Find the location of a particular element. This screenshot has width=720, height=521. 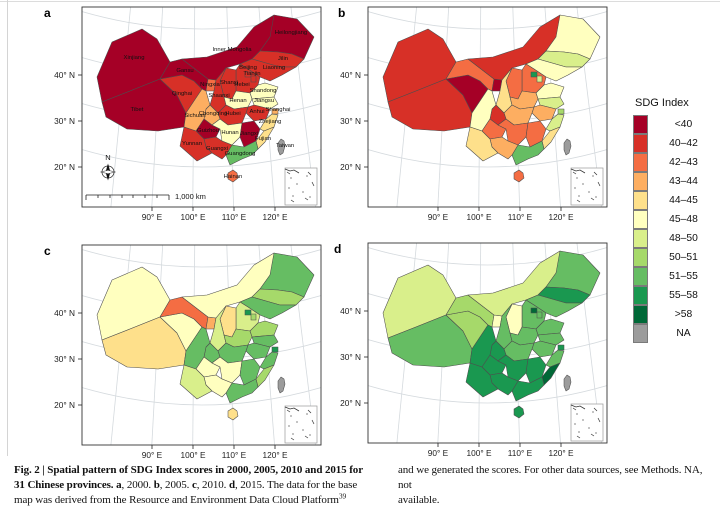

page-edge-line-left is located at coordinates (7, 228).